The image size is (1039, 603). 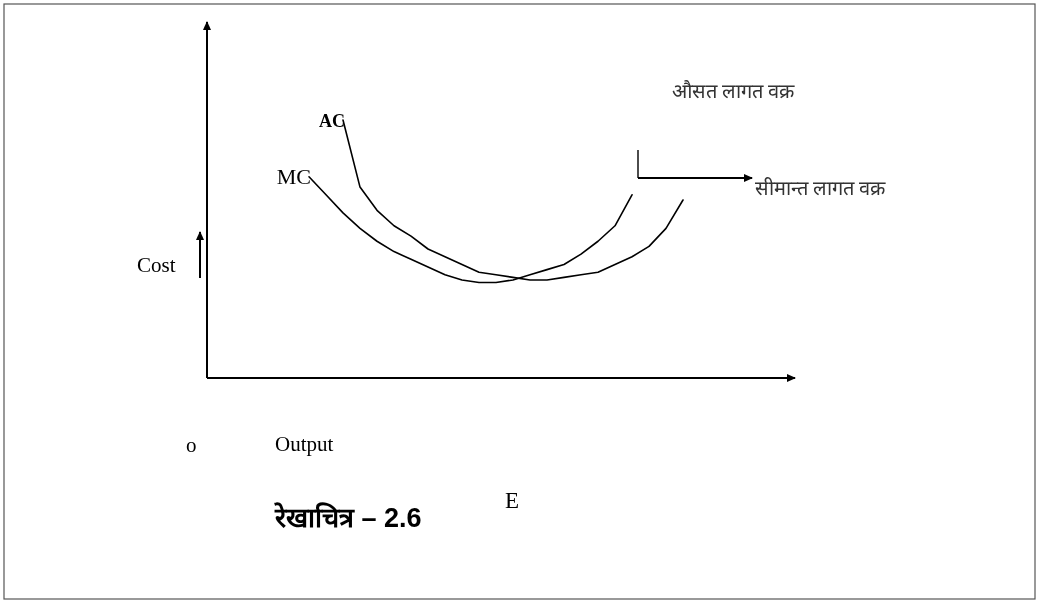 I want to click on text: o, so click(x=191, y=445).